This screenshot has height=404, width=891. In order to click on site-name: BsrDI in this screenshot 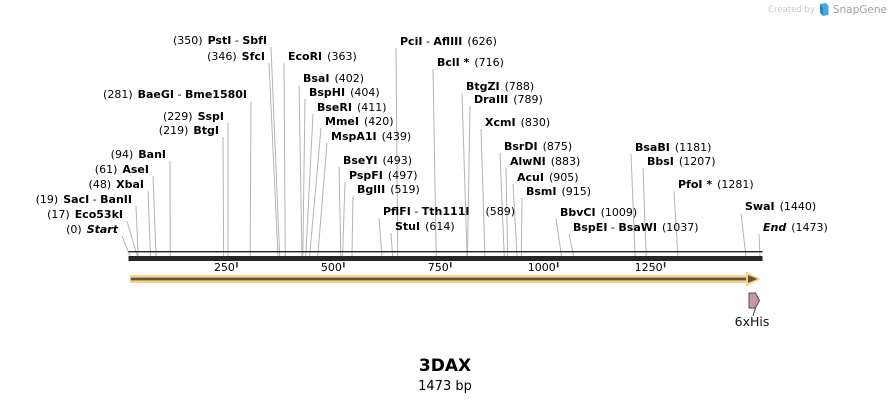, I will do `click(521, 146)`.